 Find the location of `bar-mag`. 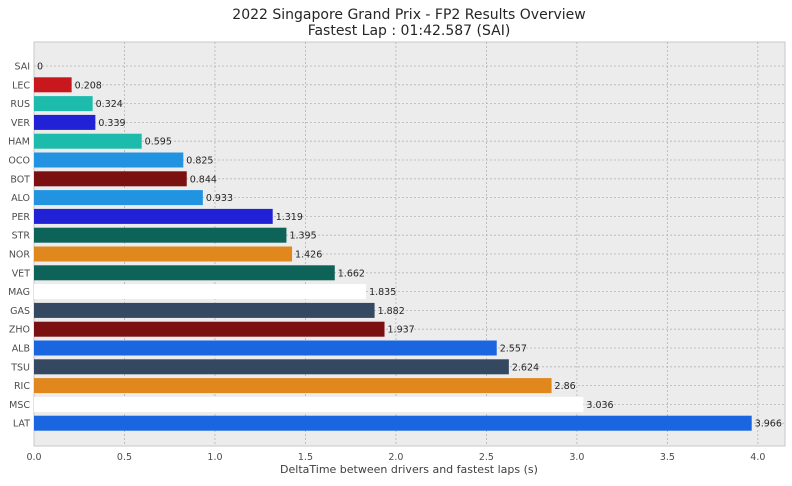

bar-mag is located at coordinates (200, 292).